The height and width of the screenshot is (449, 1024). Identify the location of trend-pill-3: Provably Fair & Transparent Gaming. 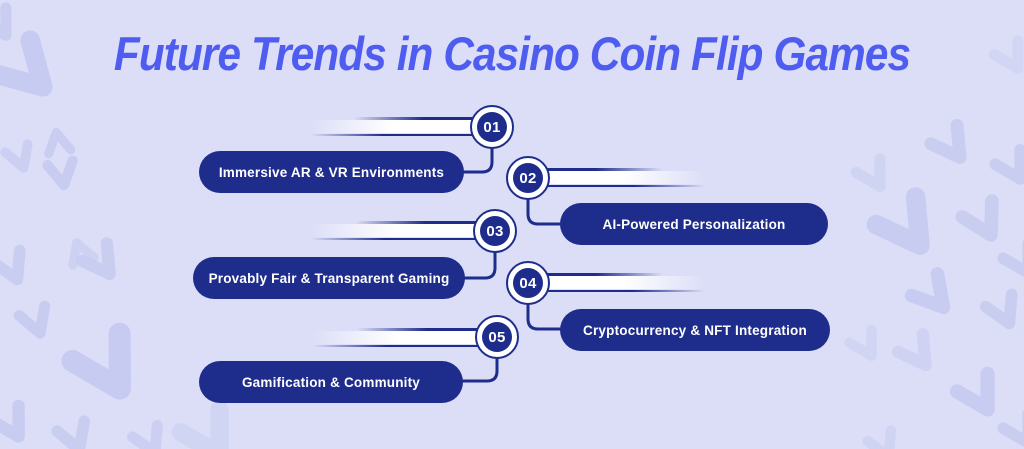
(329, 278).